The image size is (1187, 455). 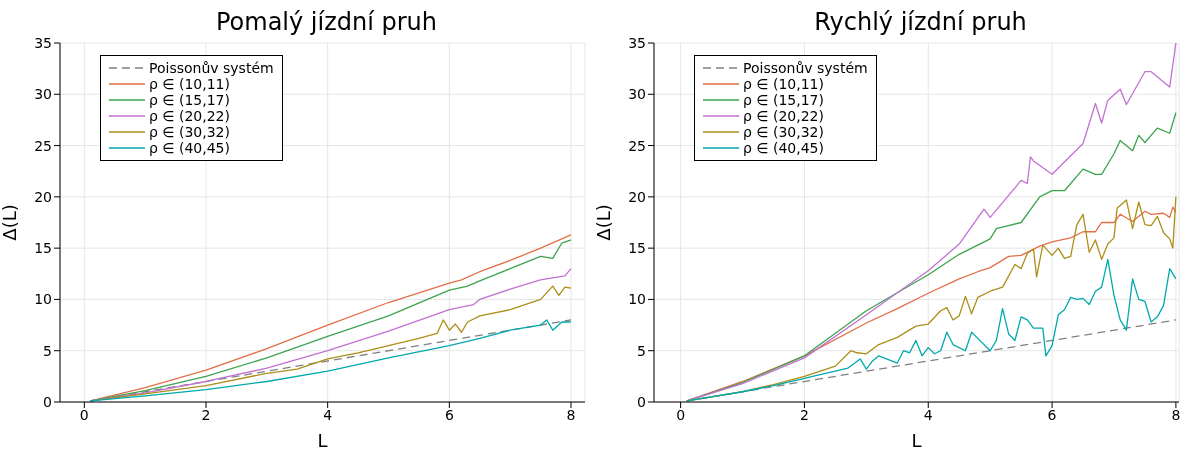 What do you see at coordinates (920, 22) in the screenshot?
I see `chart-title: Rychlý jízdní pruh` at bounding box center [920, 22].